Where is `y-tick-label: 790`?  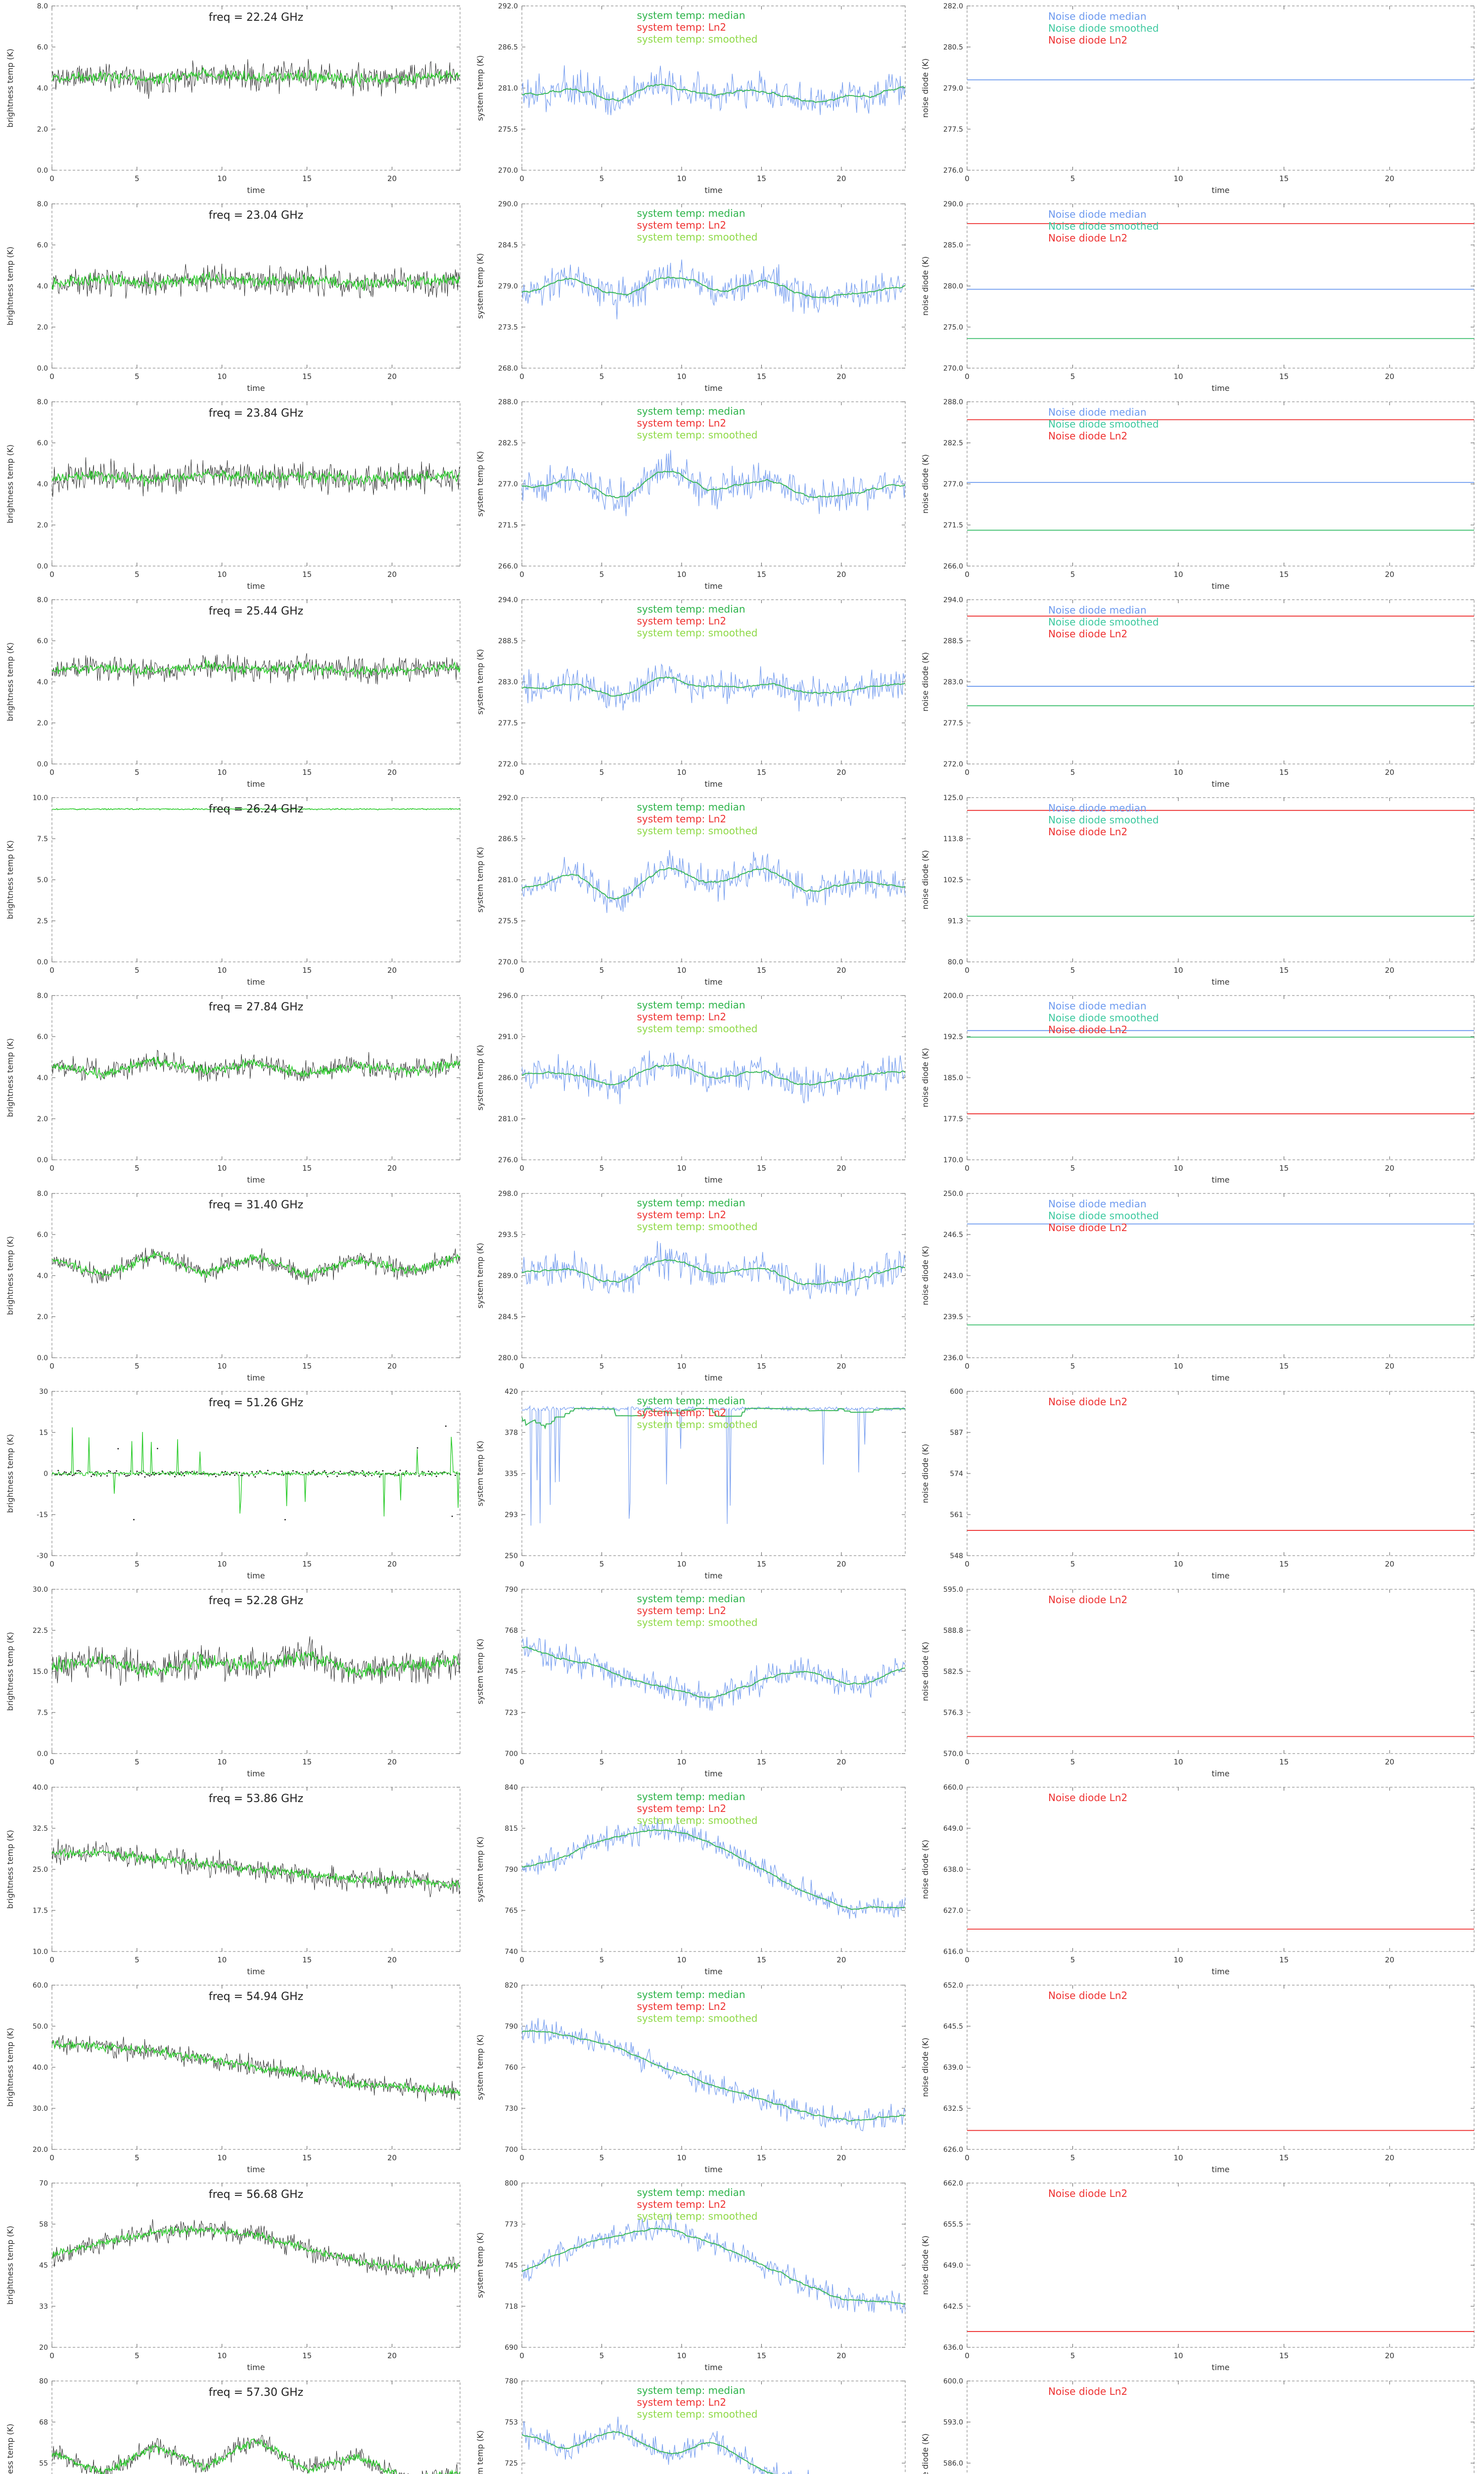 y-tick-label: 790 is located at coordinates (511, 2027).